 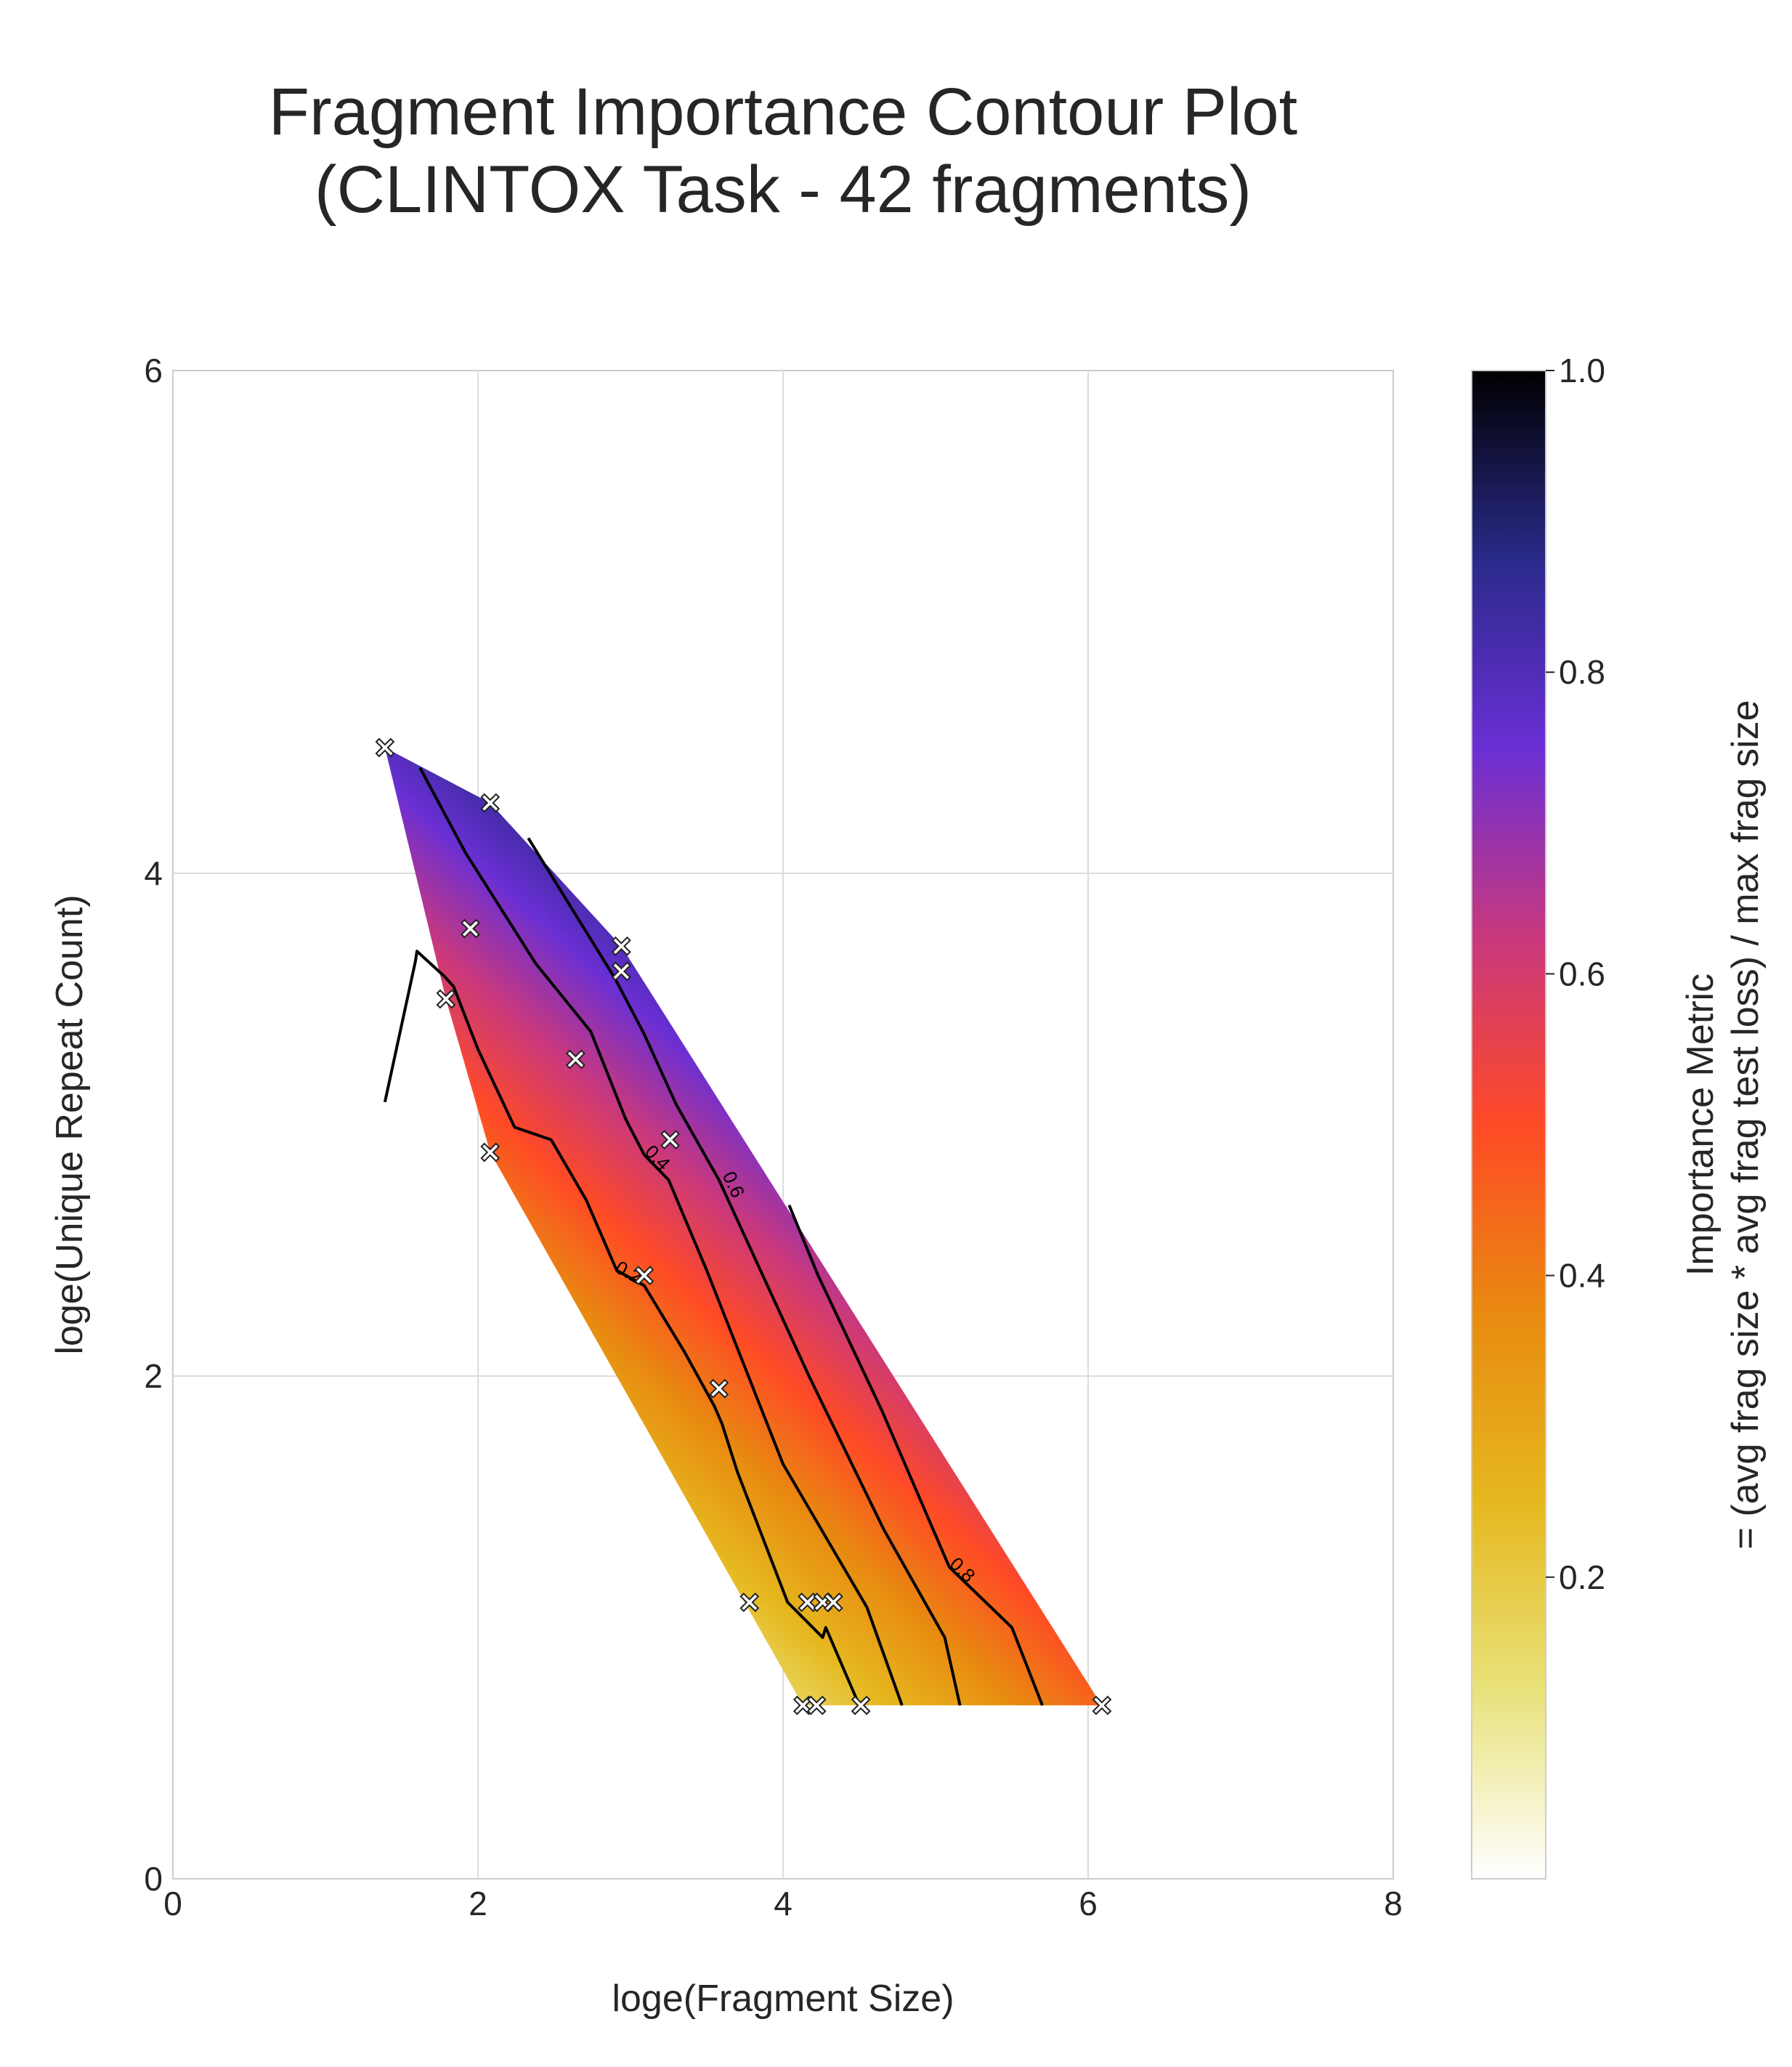 I want to click on contour-line-0.4, so click(x=661, y=1236).